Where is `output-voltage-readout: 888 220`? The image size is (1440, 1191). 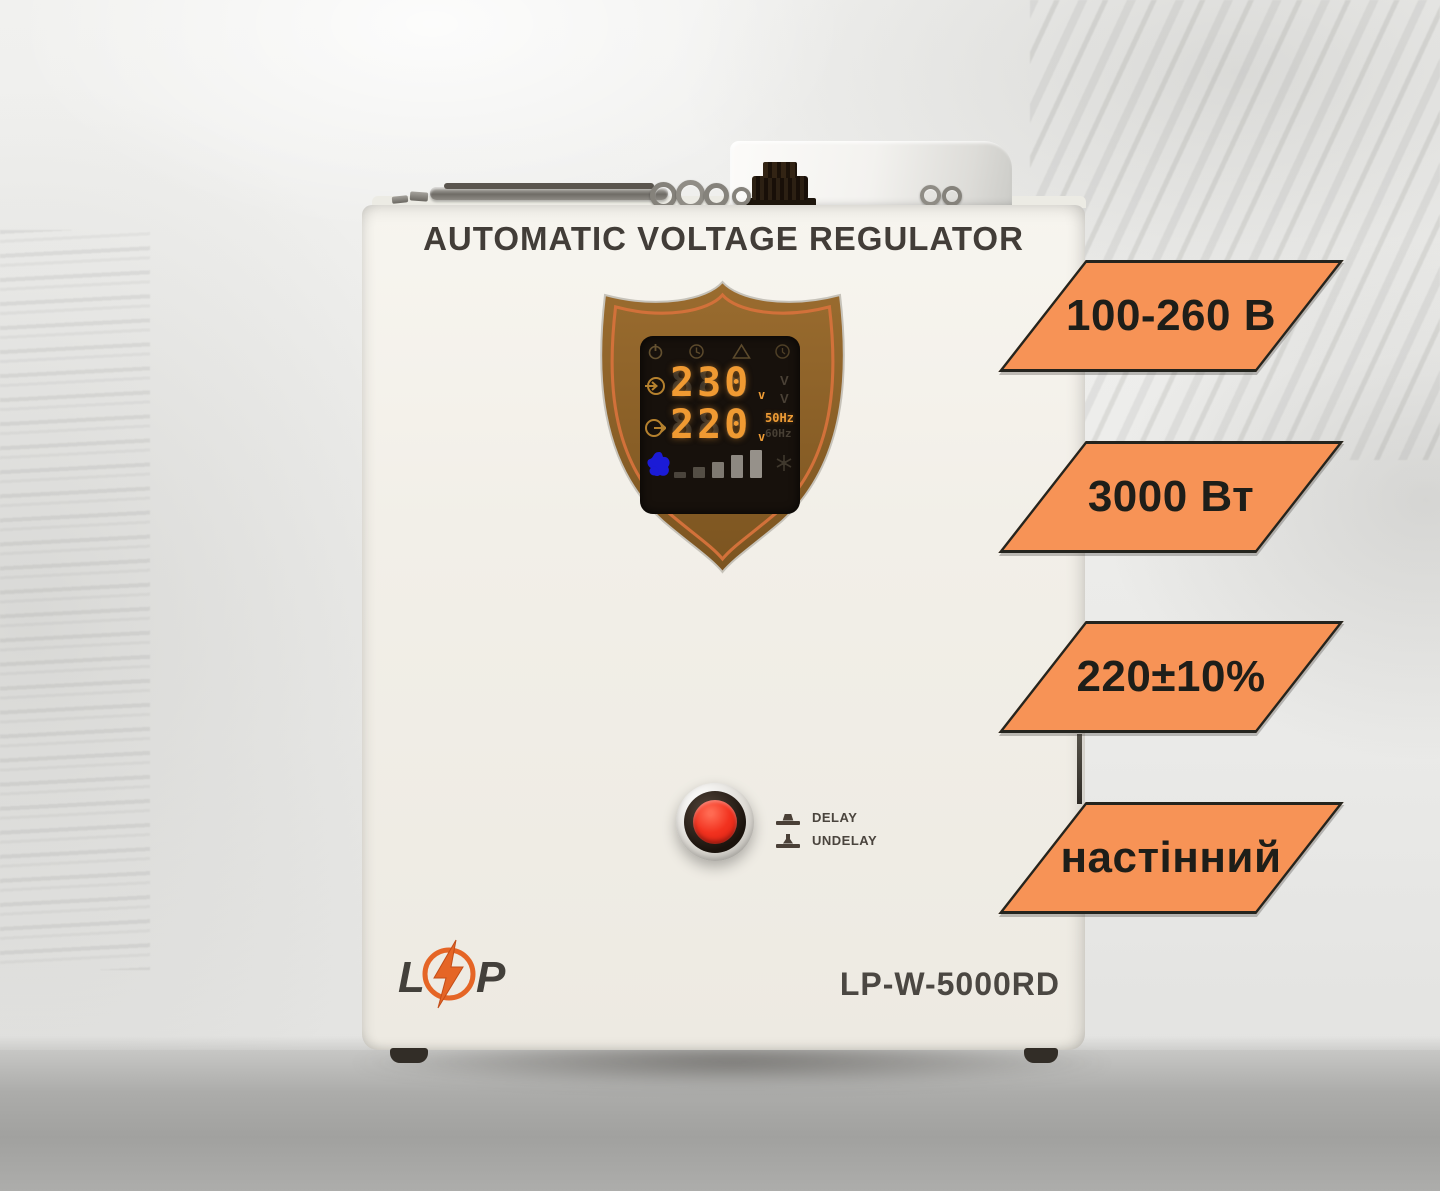
output-voltage-readout: 888 220 is located at coordinates (722, 425).